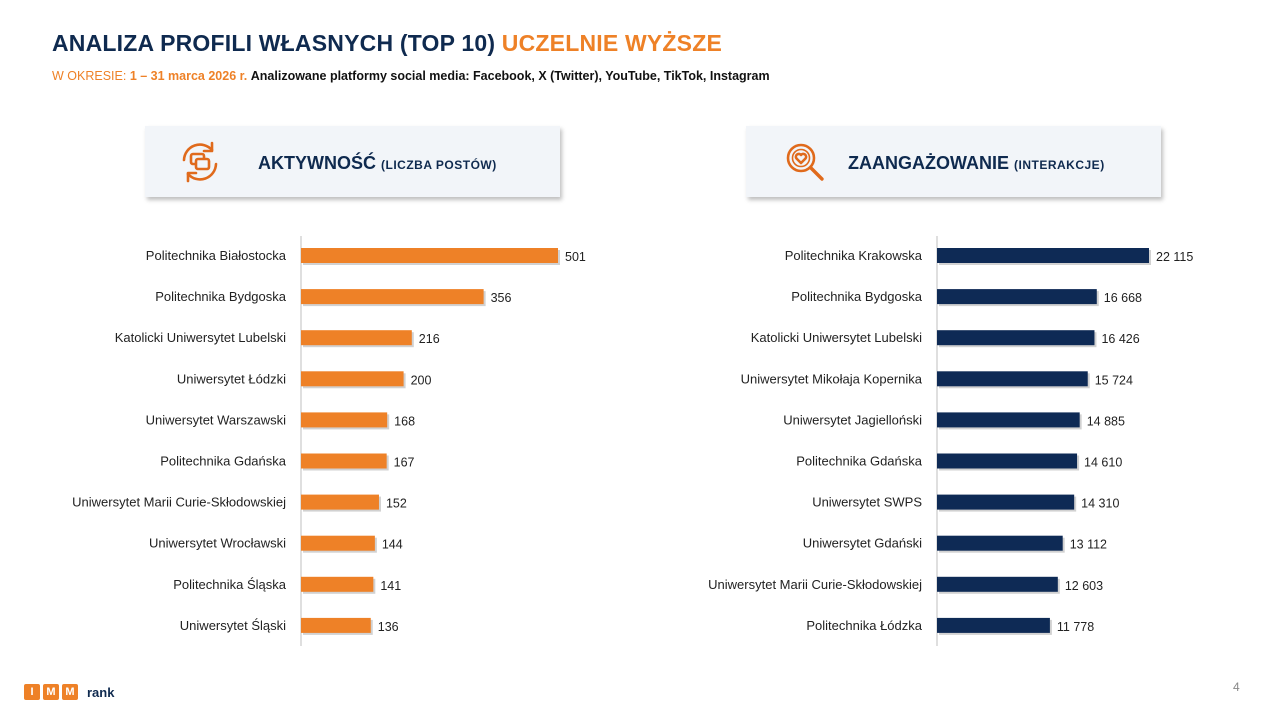 Image resolution: width=1280 pixels, height=720 pixels. Describe the element at coordinates (854, 255) in the screenshot. I see `engagement-category-label: Politechnika Krakowska` at that location.